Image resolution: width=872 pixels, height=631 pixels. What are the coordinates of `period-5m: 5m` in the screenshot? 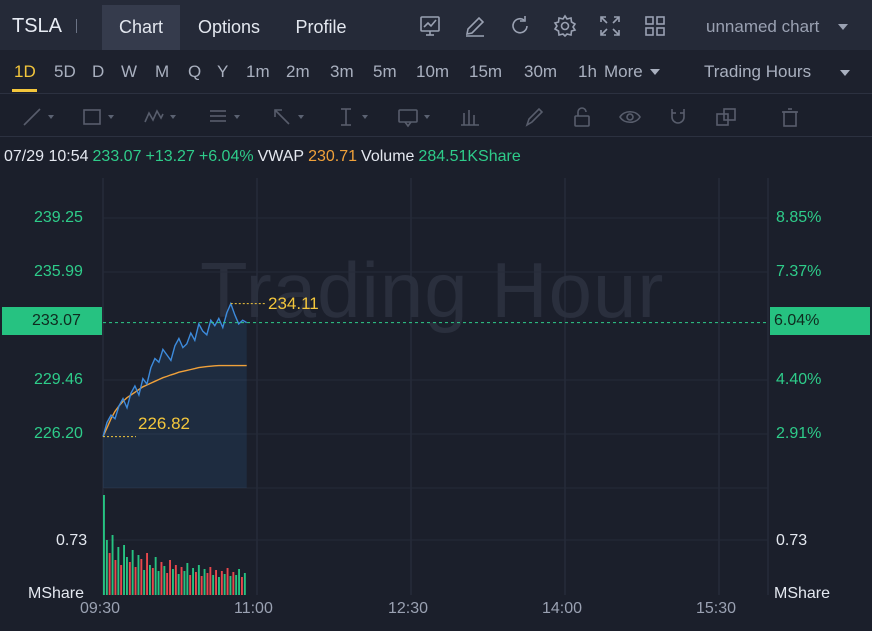 It's located at (385, 71).